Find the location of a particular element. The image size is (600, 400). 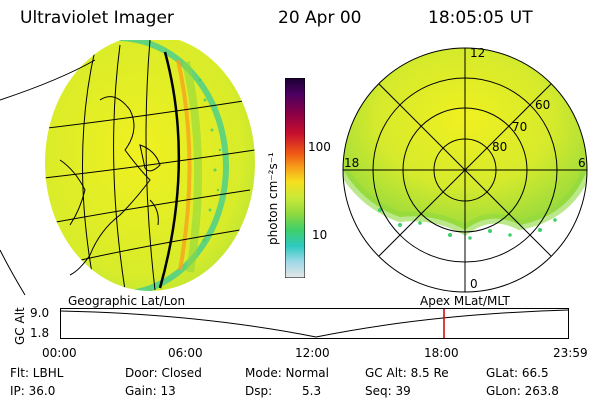

door-info: Door: Closed is located at coordinates (163, 373).